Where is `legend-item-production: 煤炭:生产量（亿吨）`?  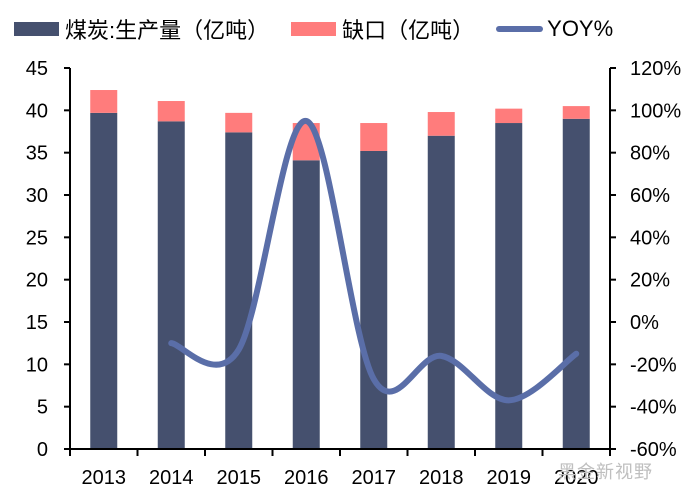 legend-item-production: 煤炭:生产量（亿吨） is located at coordinates (141, 29).